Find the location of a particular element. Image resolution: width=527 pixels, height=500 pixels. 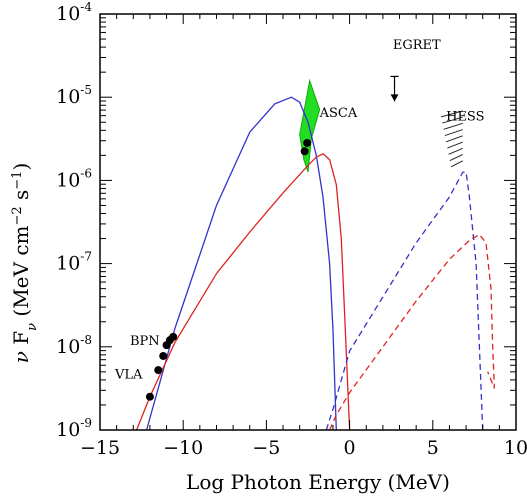

y-tick-label: 10⁻⁸ is located at coordinates (74, 345).